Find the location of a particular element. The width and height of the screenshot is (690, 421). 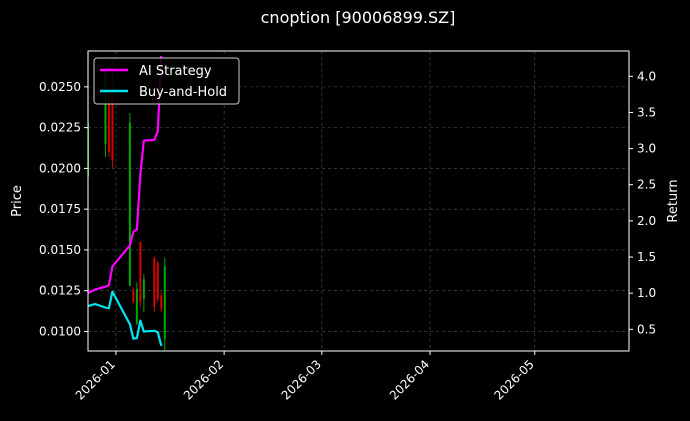

series-line-ai-strategy is located at coordinates (125, 175).